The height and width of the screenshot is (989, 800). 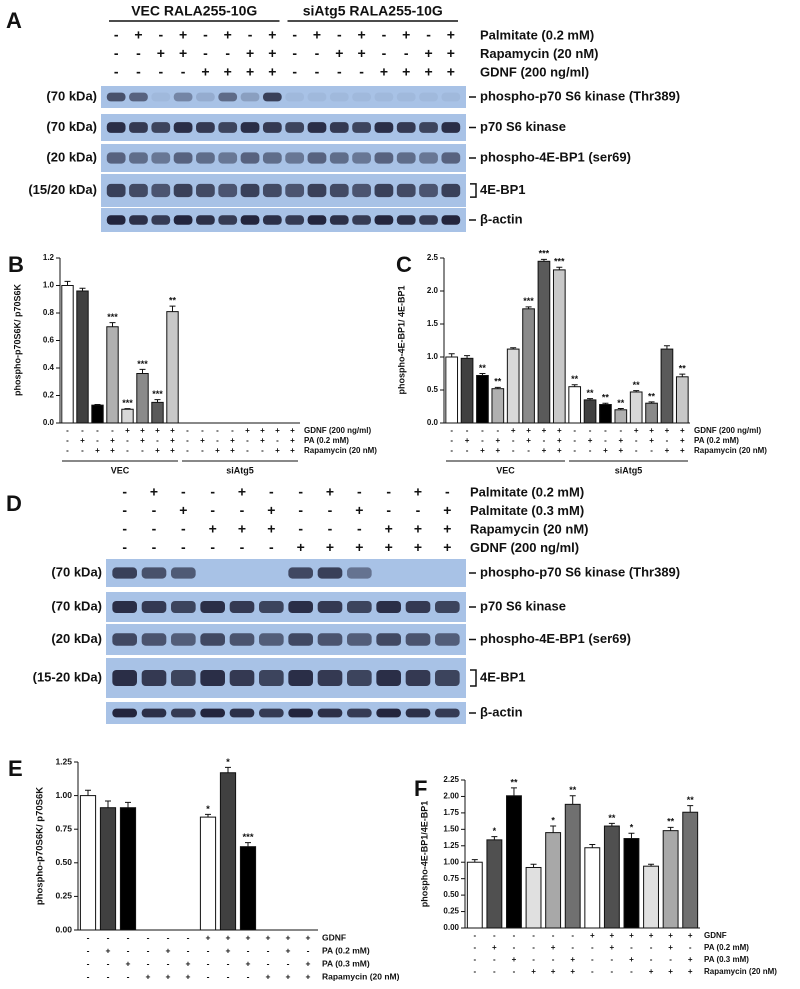 I want to click on row-label: 4E-BP1, so click(x=503, y=189).